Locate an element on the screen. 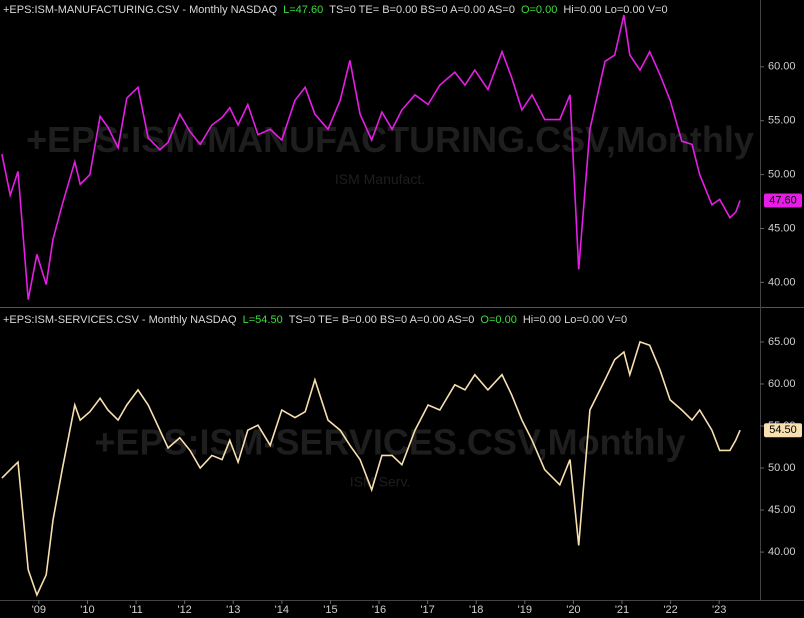 The height and width of the screenshot is (618, 804). x-tick-label: '10 is located at coordinates (87, 610).